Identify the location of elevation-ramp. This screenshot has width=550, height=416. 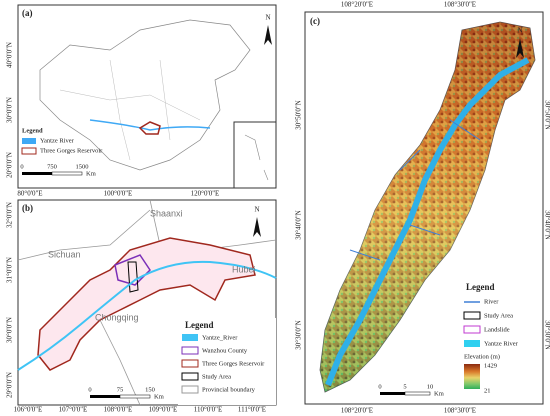
(472, 376).